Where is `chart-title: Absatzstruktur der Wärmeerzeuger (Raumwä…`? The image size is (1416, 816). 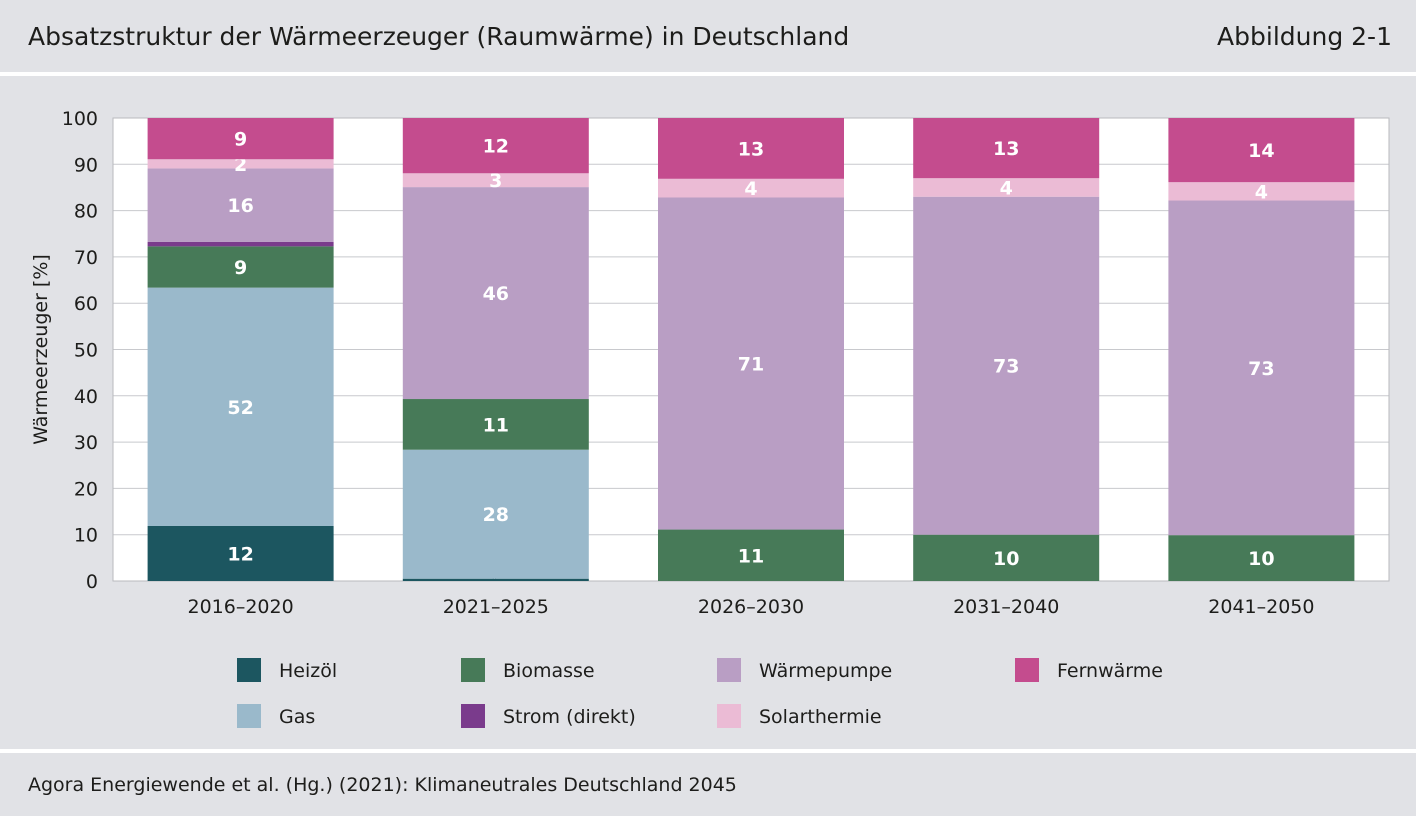 chart-title: Absatzstruktur der Wärmeerzeuger (Raumwä… is located at coordinates (439, 36).